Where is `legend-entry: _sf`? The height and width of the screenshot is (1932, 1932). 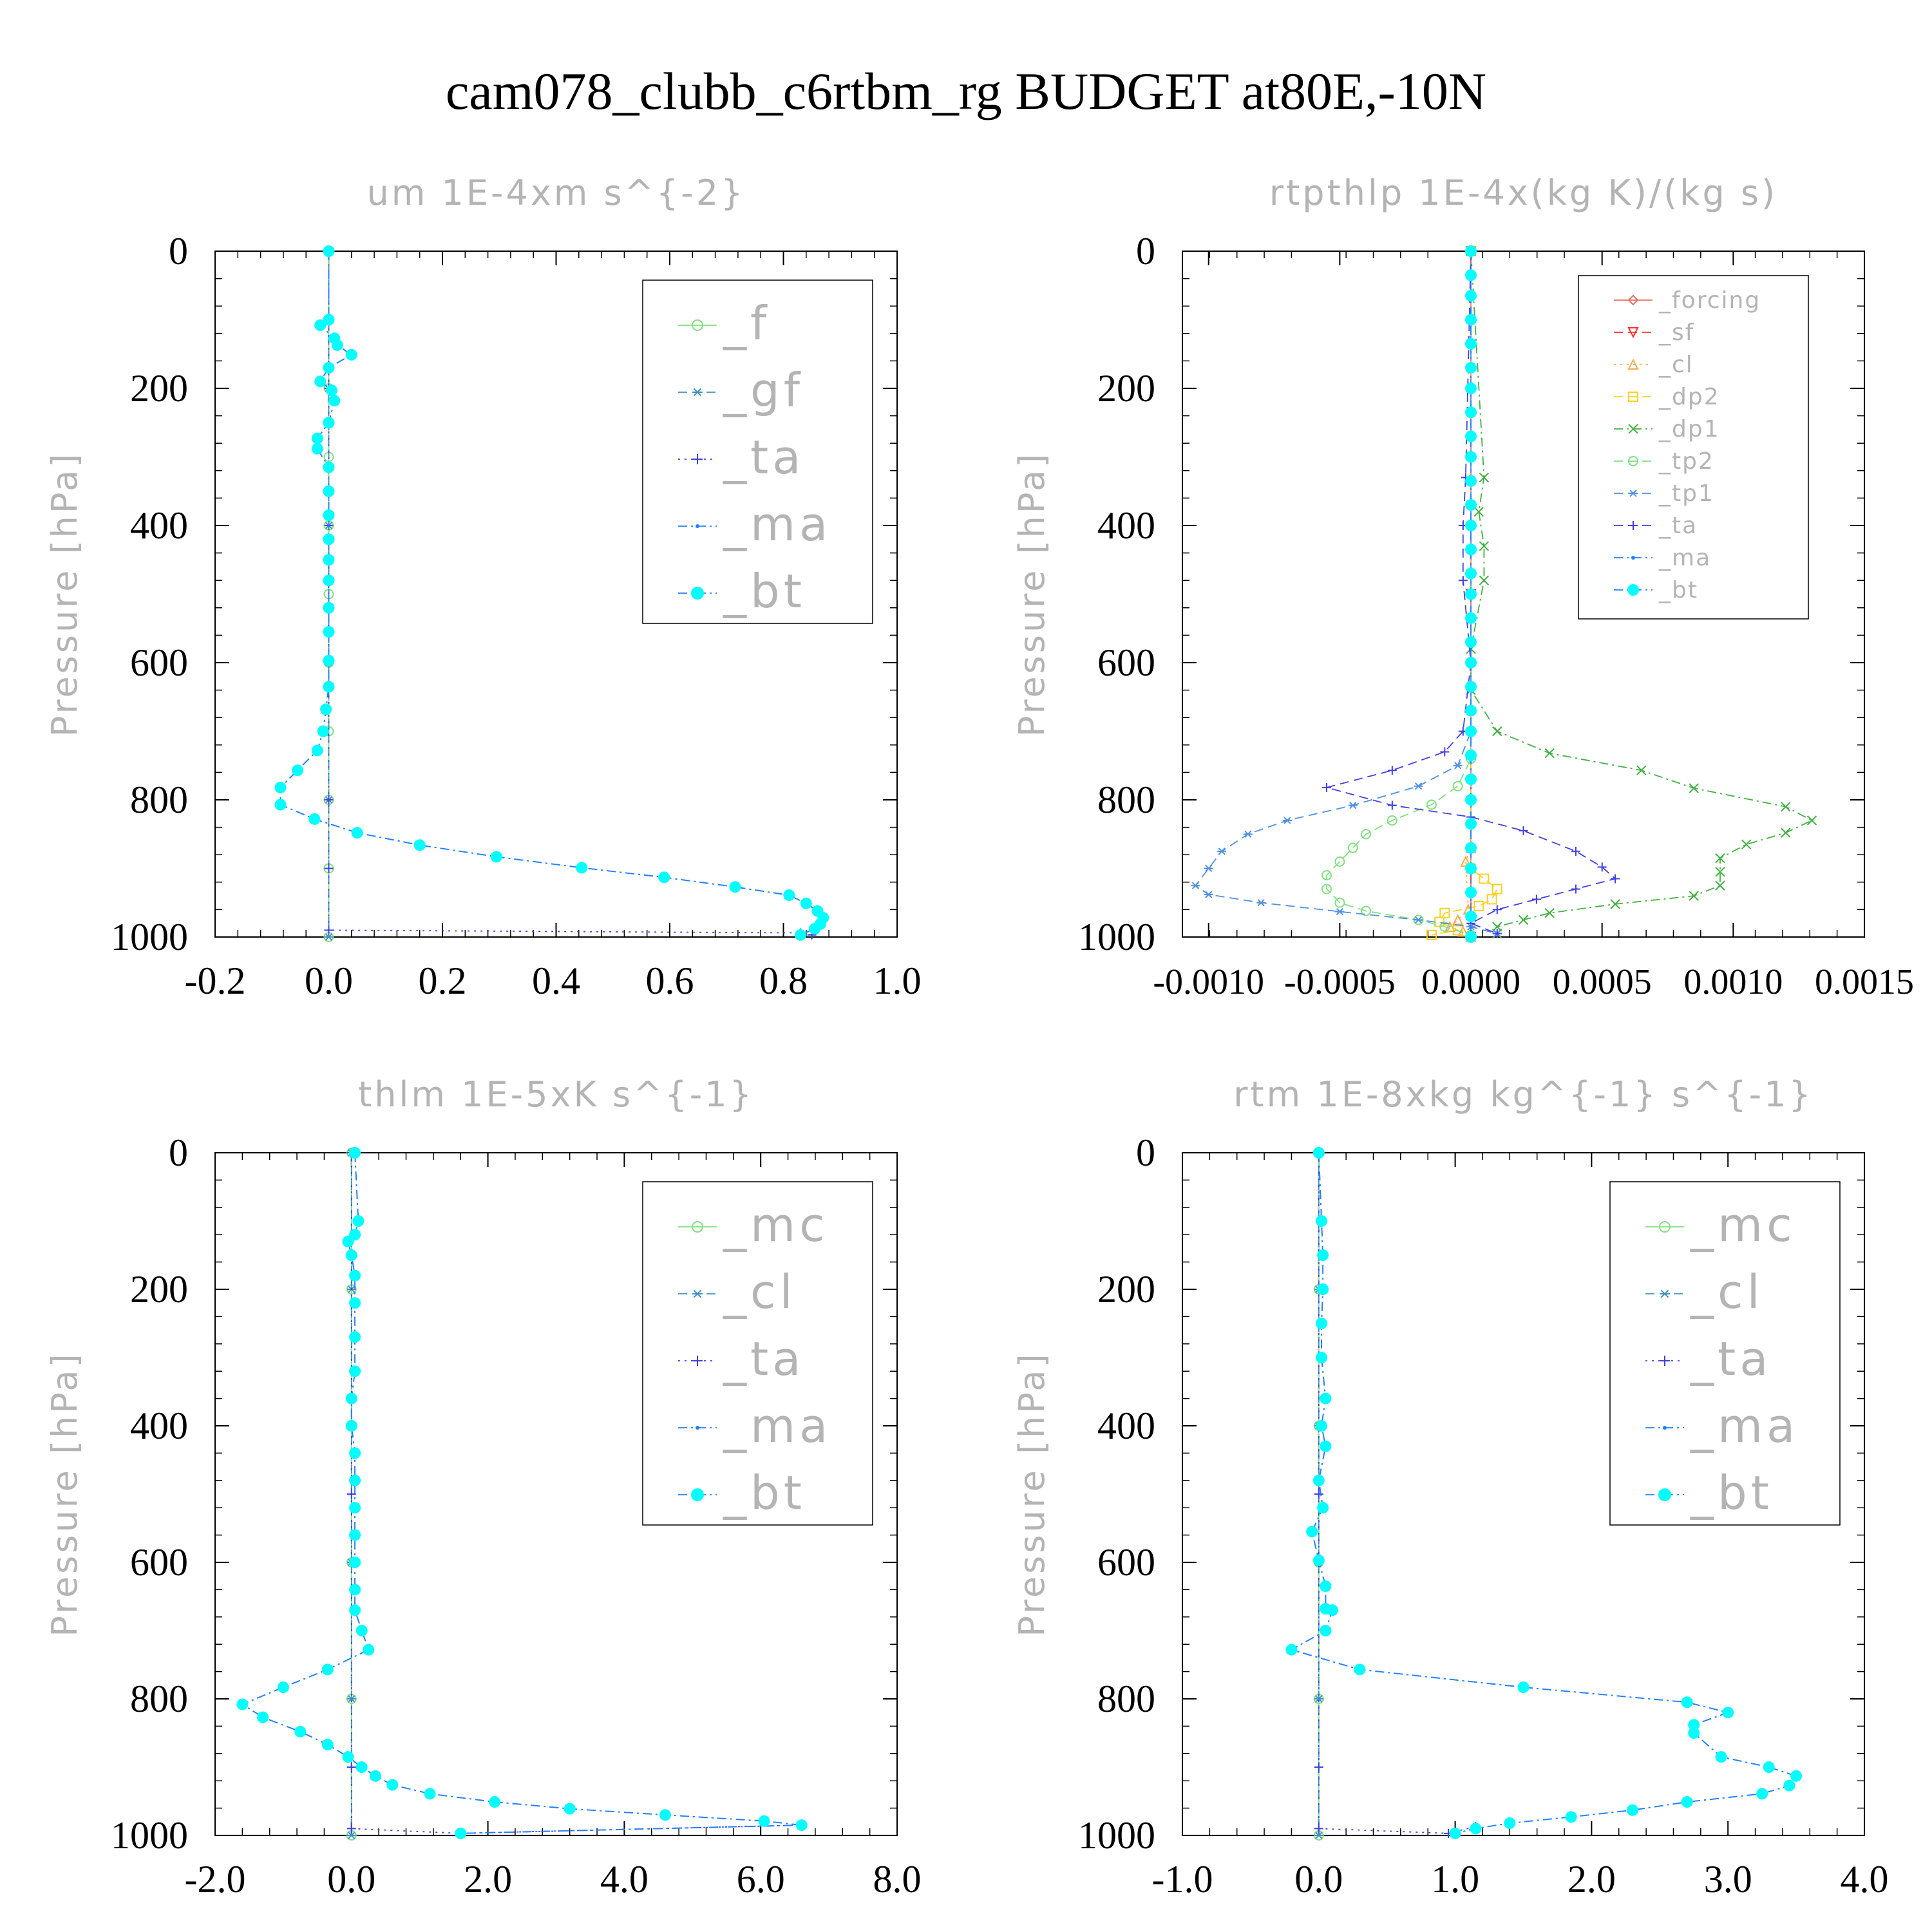
legend-entry: _sf is located at coordinates (1653, 333).